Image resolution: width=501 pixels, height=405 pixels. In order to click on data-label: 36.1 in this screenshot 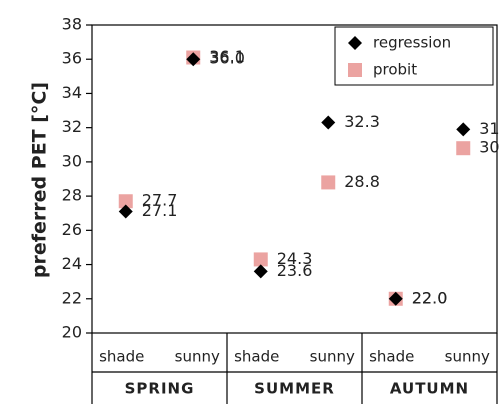, I will do `click(227, 56)`.